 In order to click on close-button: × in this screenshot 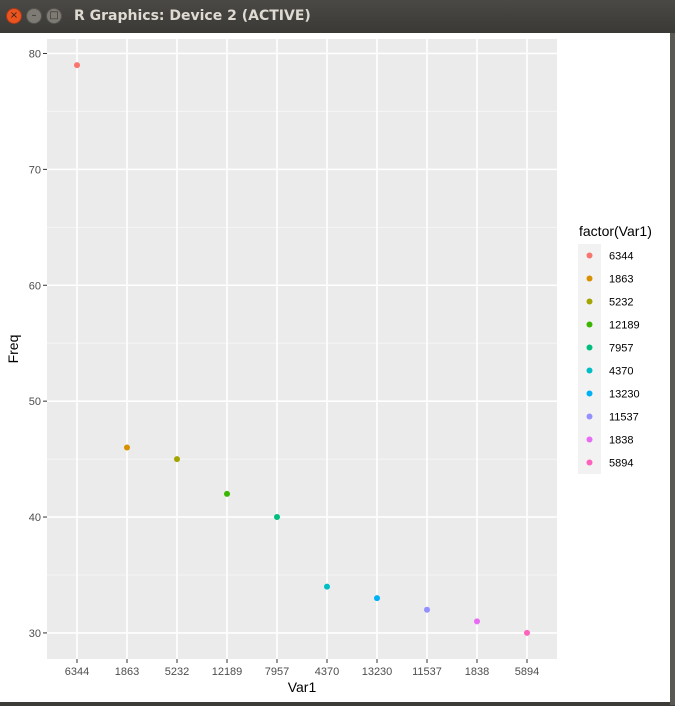, I will do `click(14, 16)`.